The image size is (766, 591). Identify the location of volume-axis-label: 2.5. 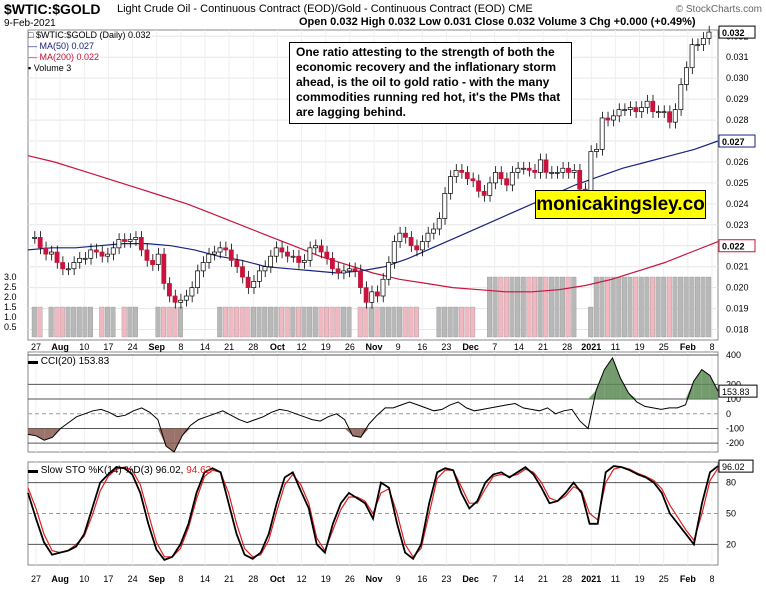
(10, 287).